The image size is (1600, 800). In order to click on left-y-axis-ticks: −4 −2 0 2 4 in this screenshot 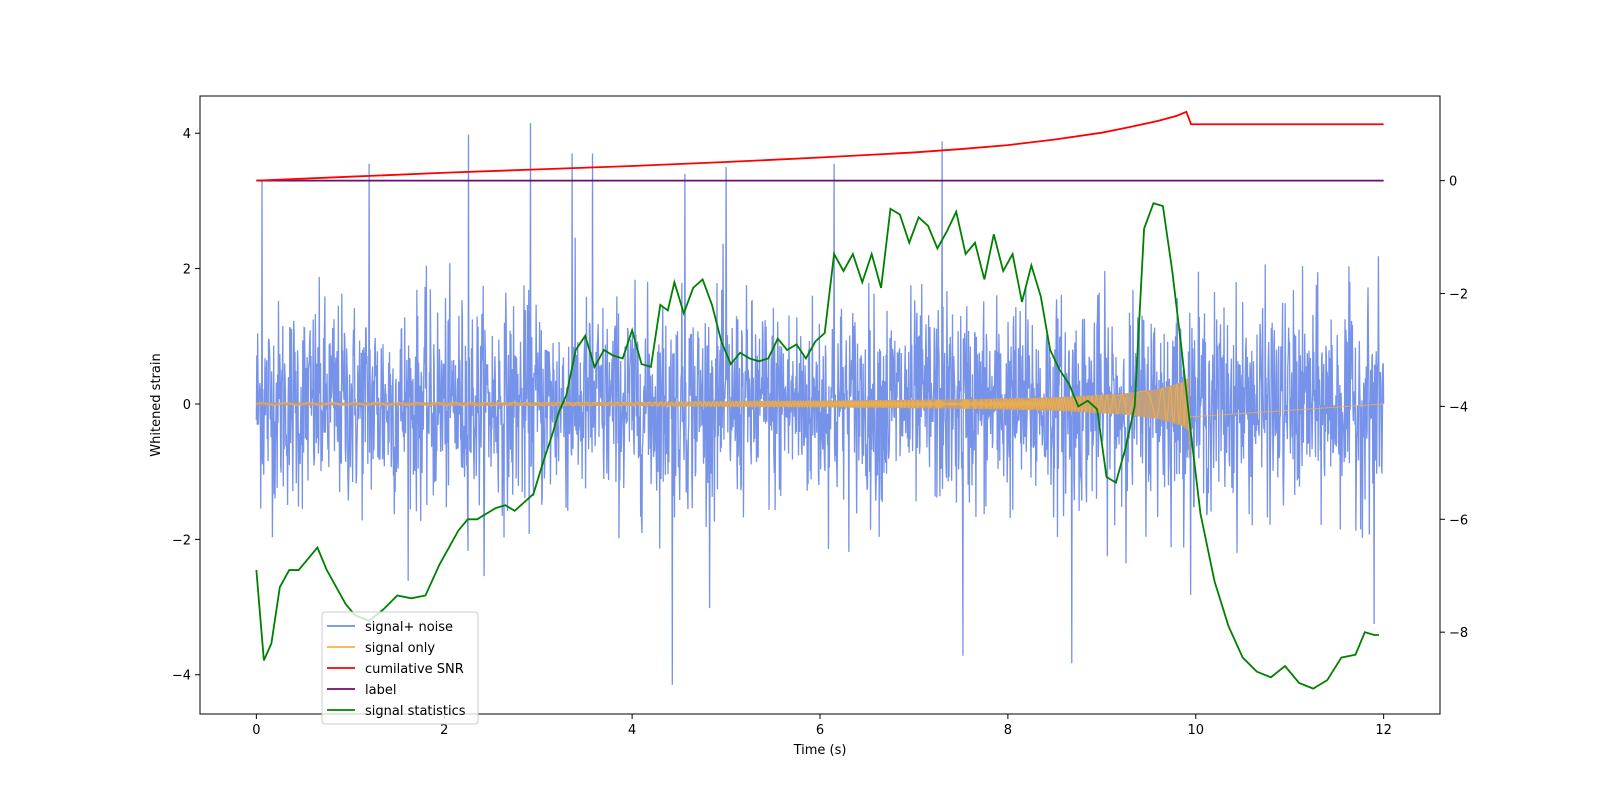, I will do `click(186, 405)`.